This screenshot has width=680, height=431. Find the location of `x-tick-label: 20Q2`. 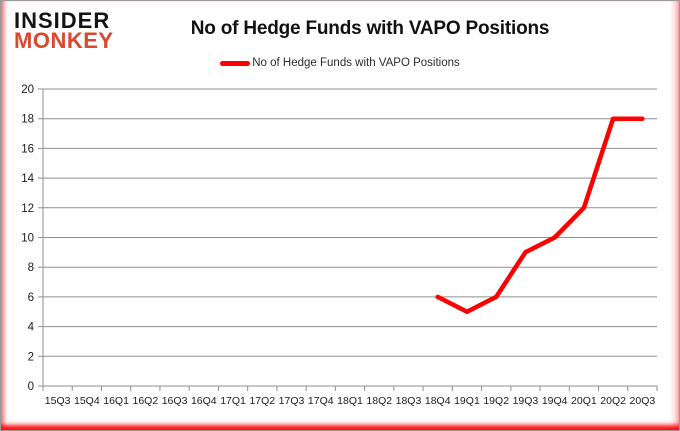

x-tick-label: 20Q2 is located at coordinates (613, 401).